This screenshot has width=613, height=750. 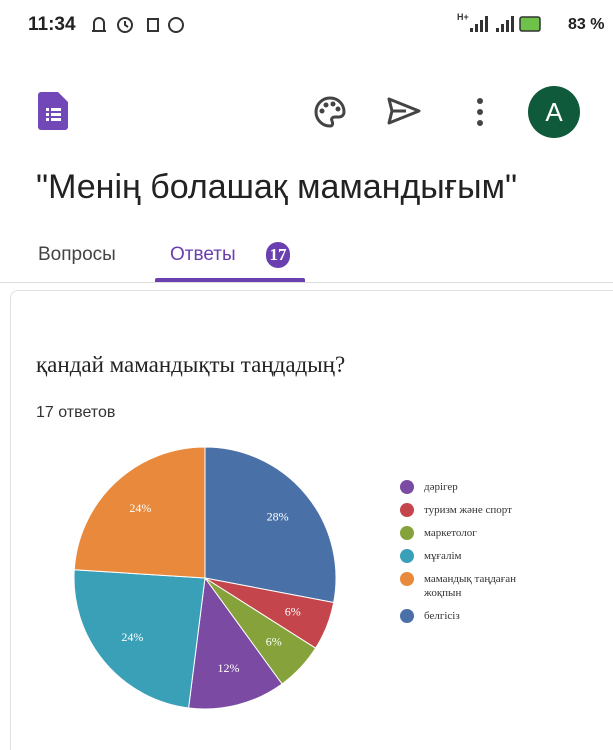 I want to click on palette-icon, so click(x=330, y=112).